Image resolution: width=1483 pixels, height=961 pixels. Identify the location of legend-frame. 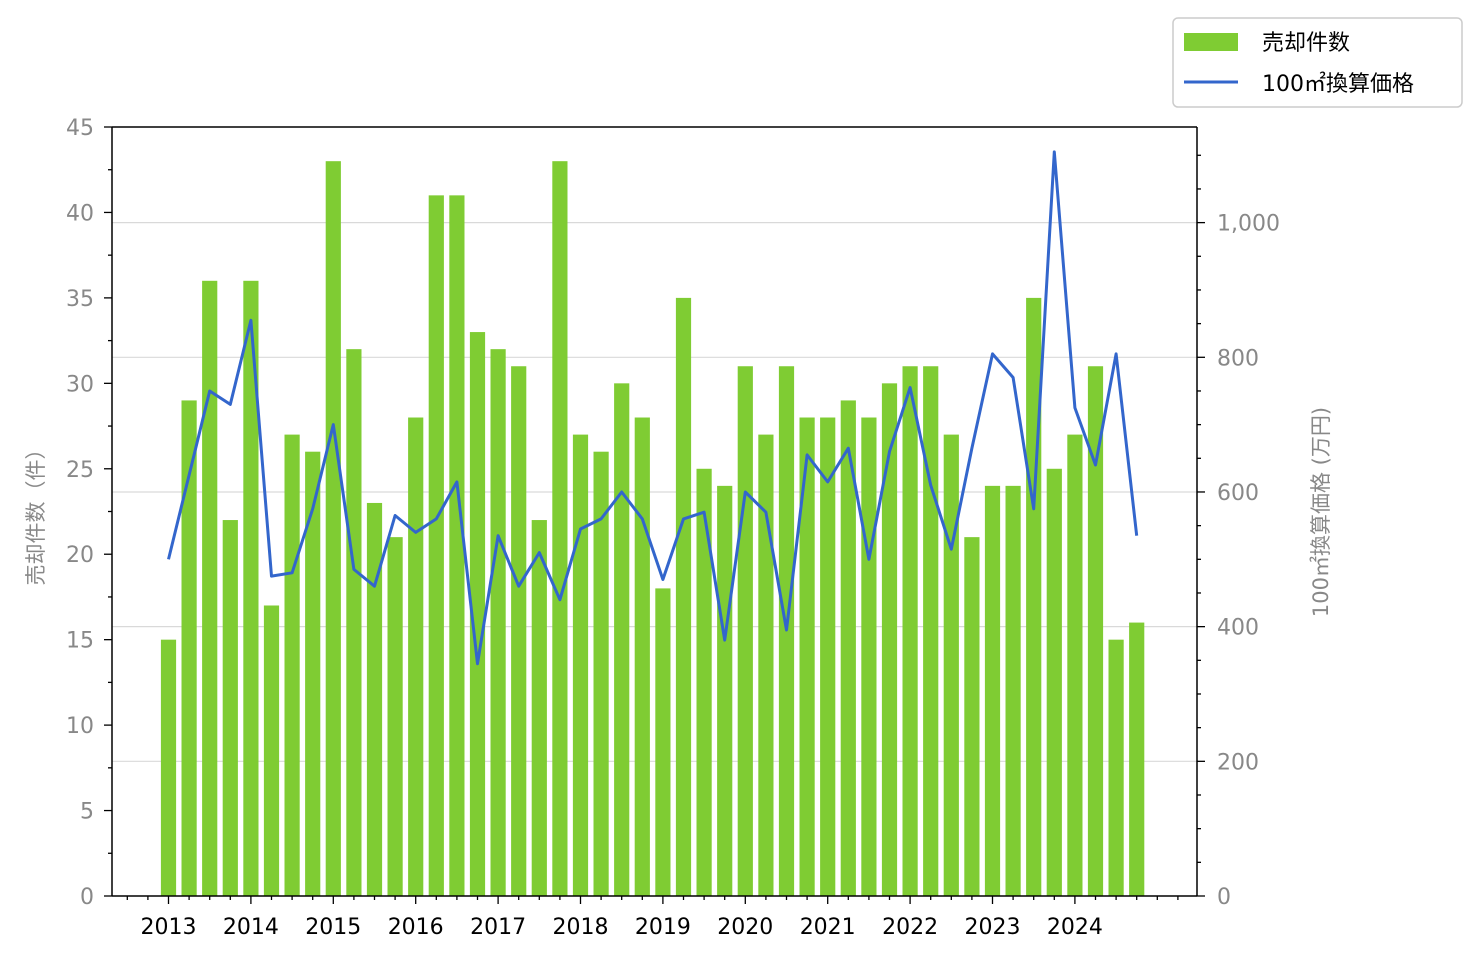
(1317, 62).